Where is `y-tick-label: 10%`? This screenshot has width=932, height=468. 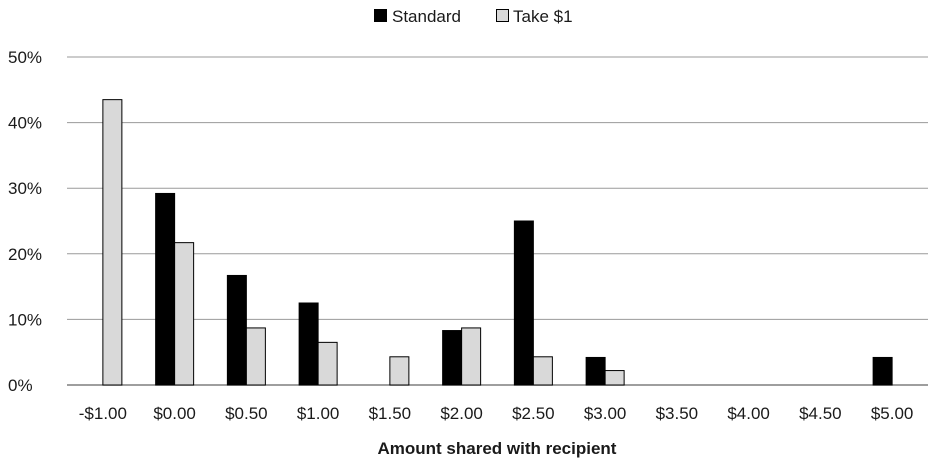 y-tick-label: 10% is located at coordinates (25, 319).